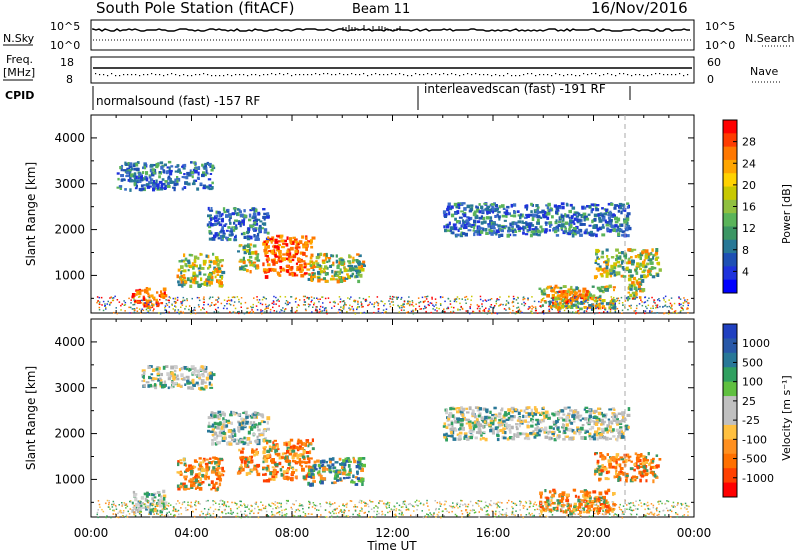 This screenshot has height=558, width=800. Describe the element at coordinates (19, 72) in the screenshot. I see `freq-unit: [MHz]` at that location.